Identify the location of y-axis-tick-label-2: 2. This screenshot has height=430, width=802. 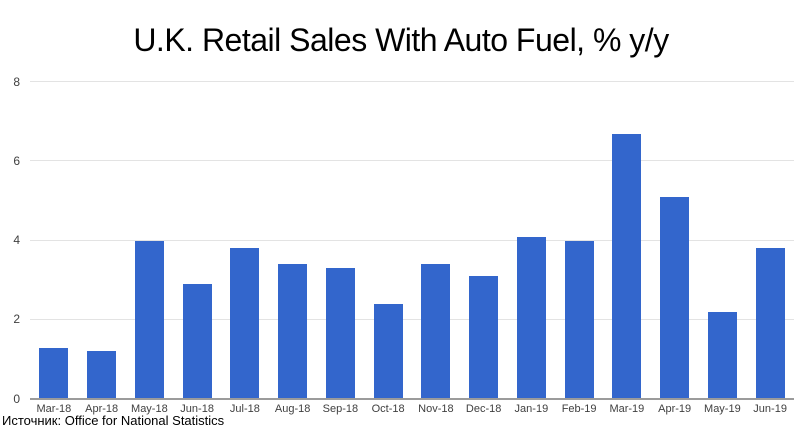
(16, 319).